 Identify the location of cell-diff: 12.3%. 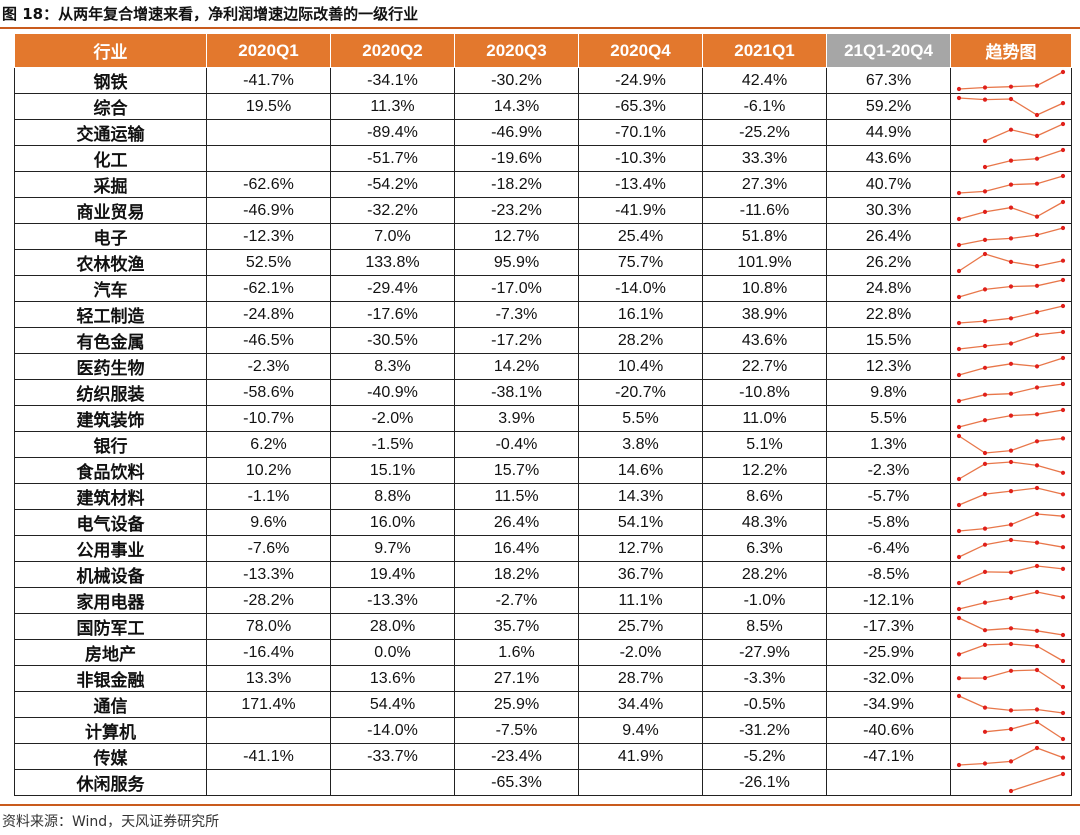
(888, 366).